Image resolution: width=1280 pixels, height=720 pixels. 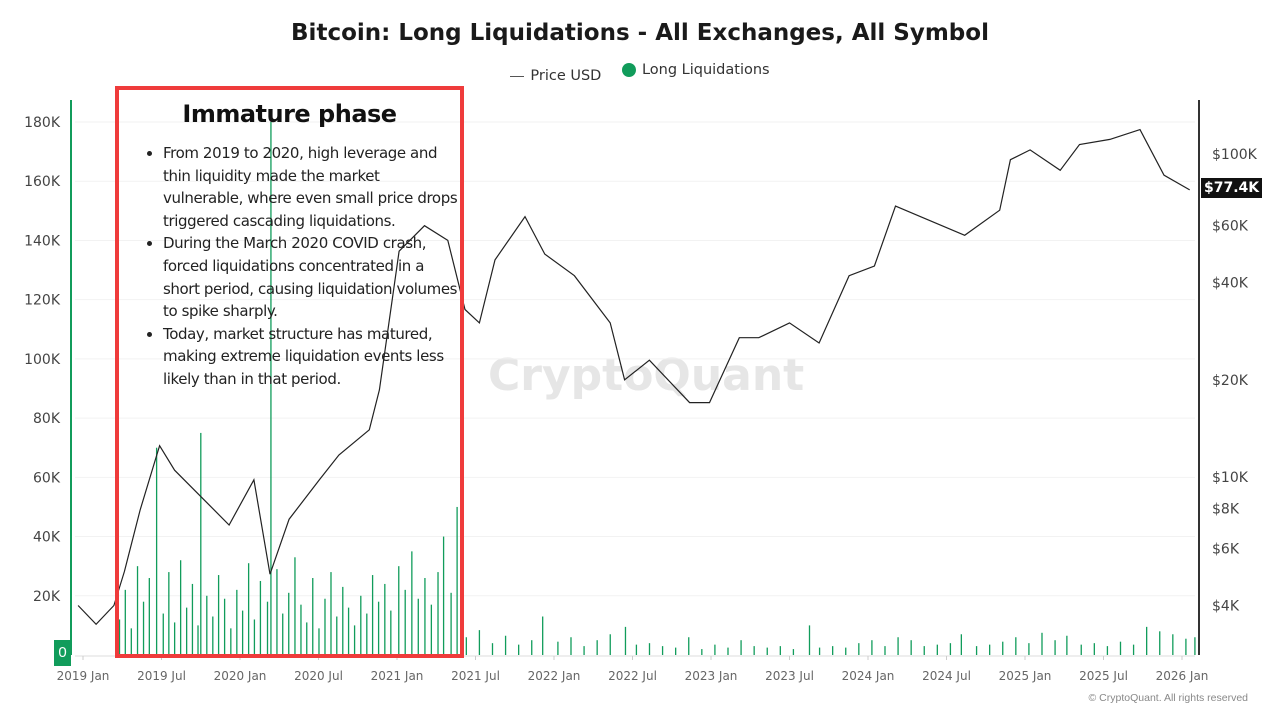 I want to click on y-tick-label: 140K, so click(x=42, y=241).